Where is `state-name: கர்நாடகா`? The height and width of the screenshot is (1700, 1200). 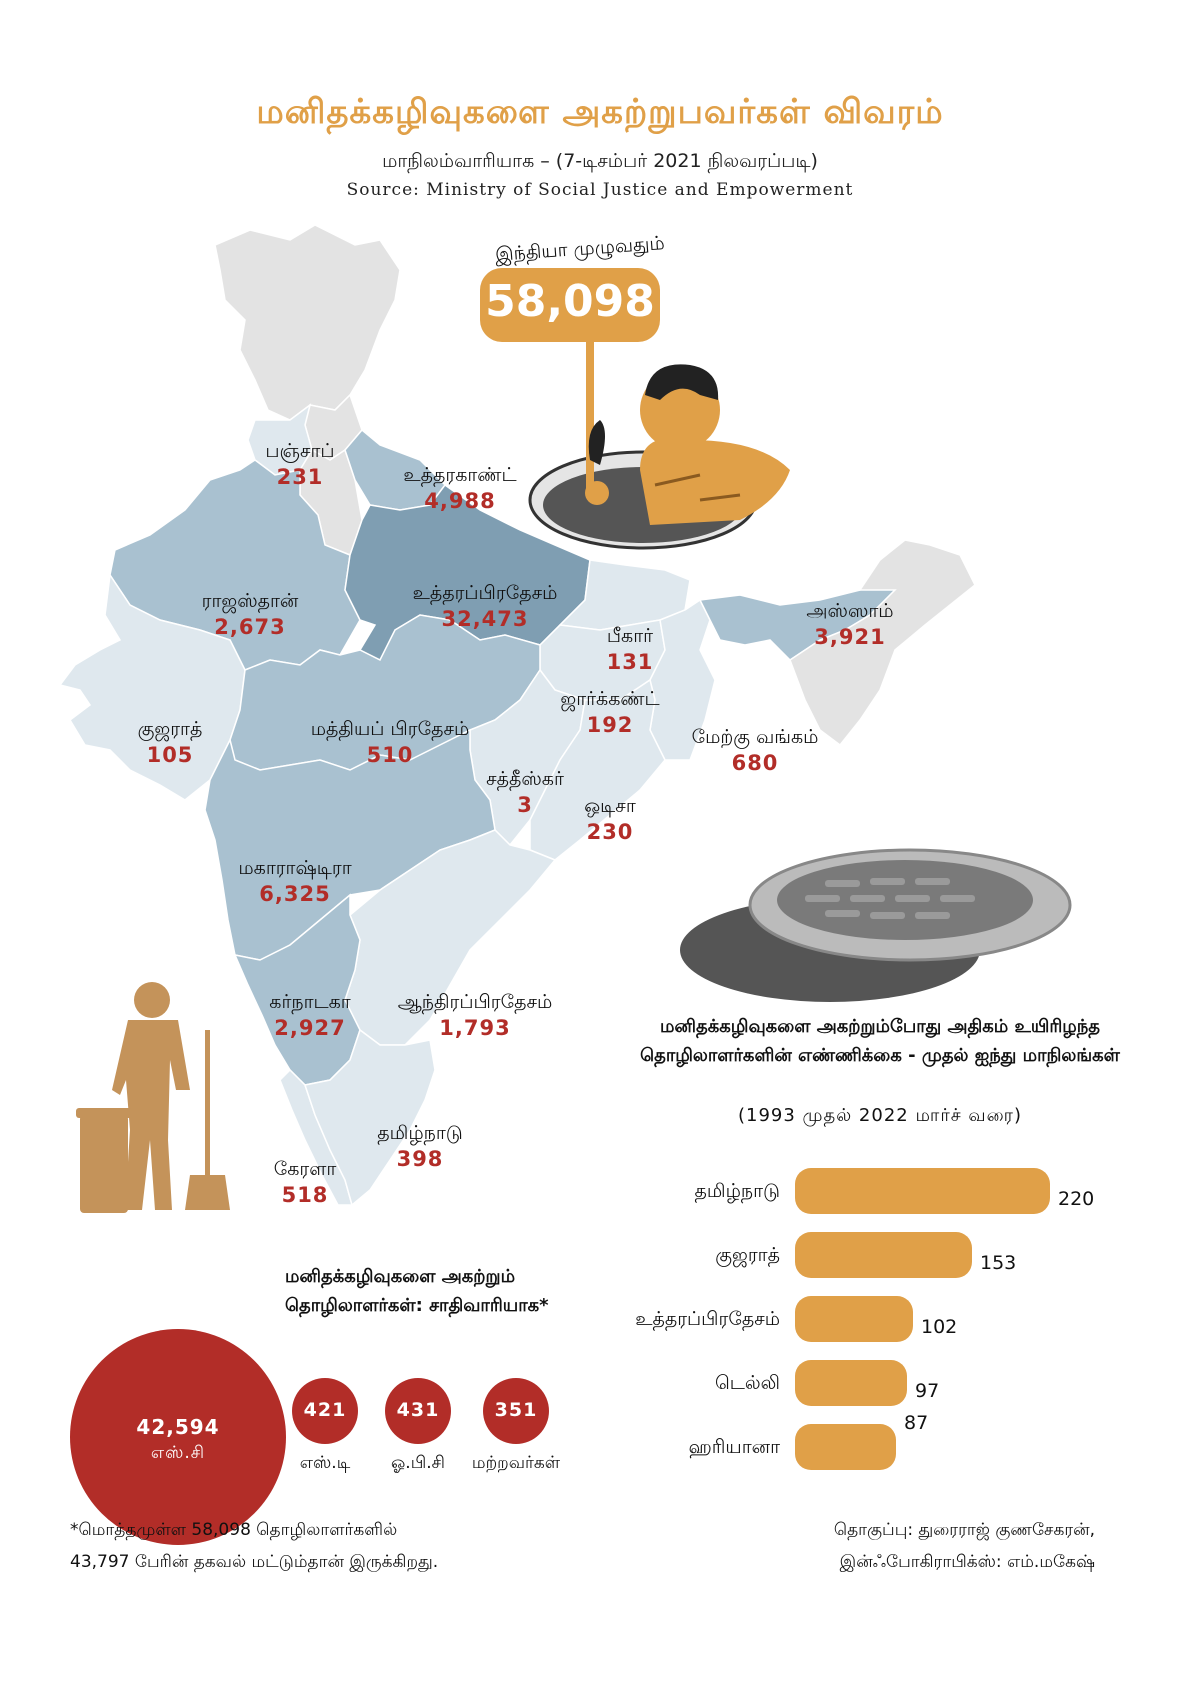 state-name: கர்நாடகா is located at coordinates (310, 1002).